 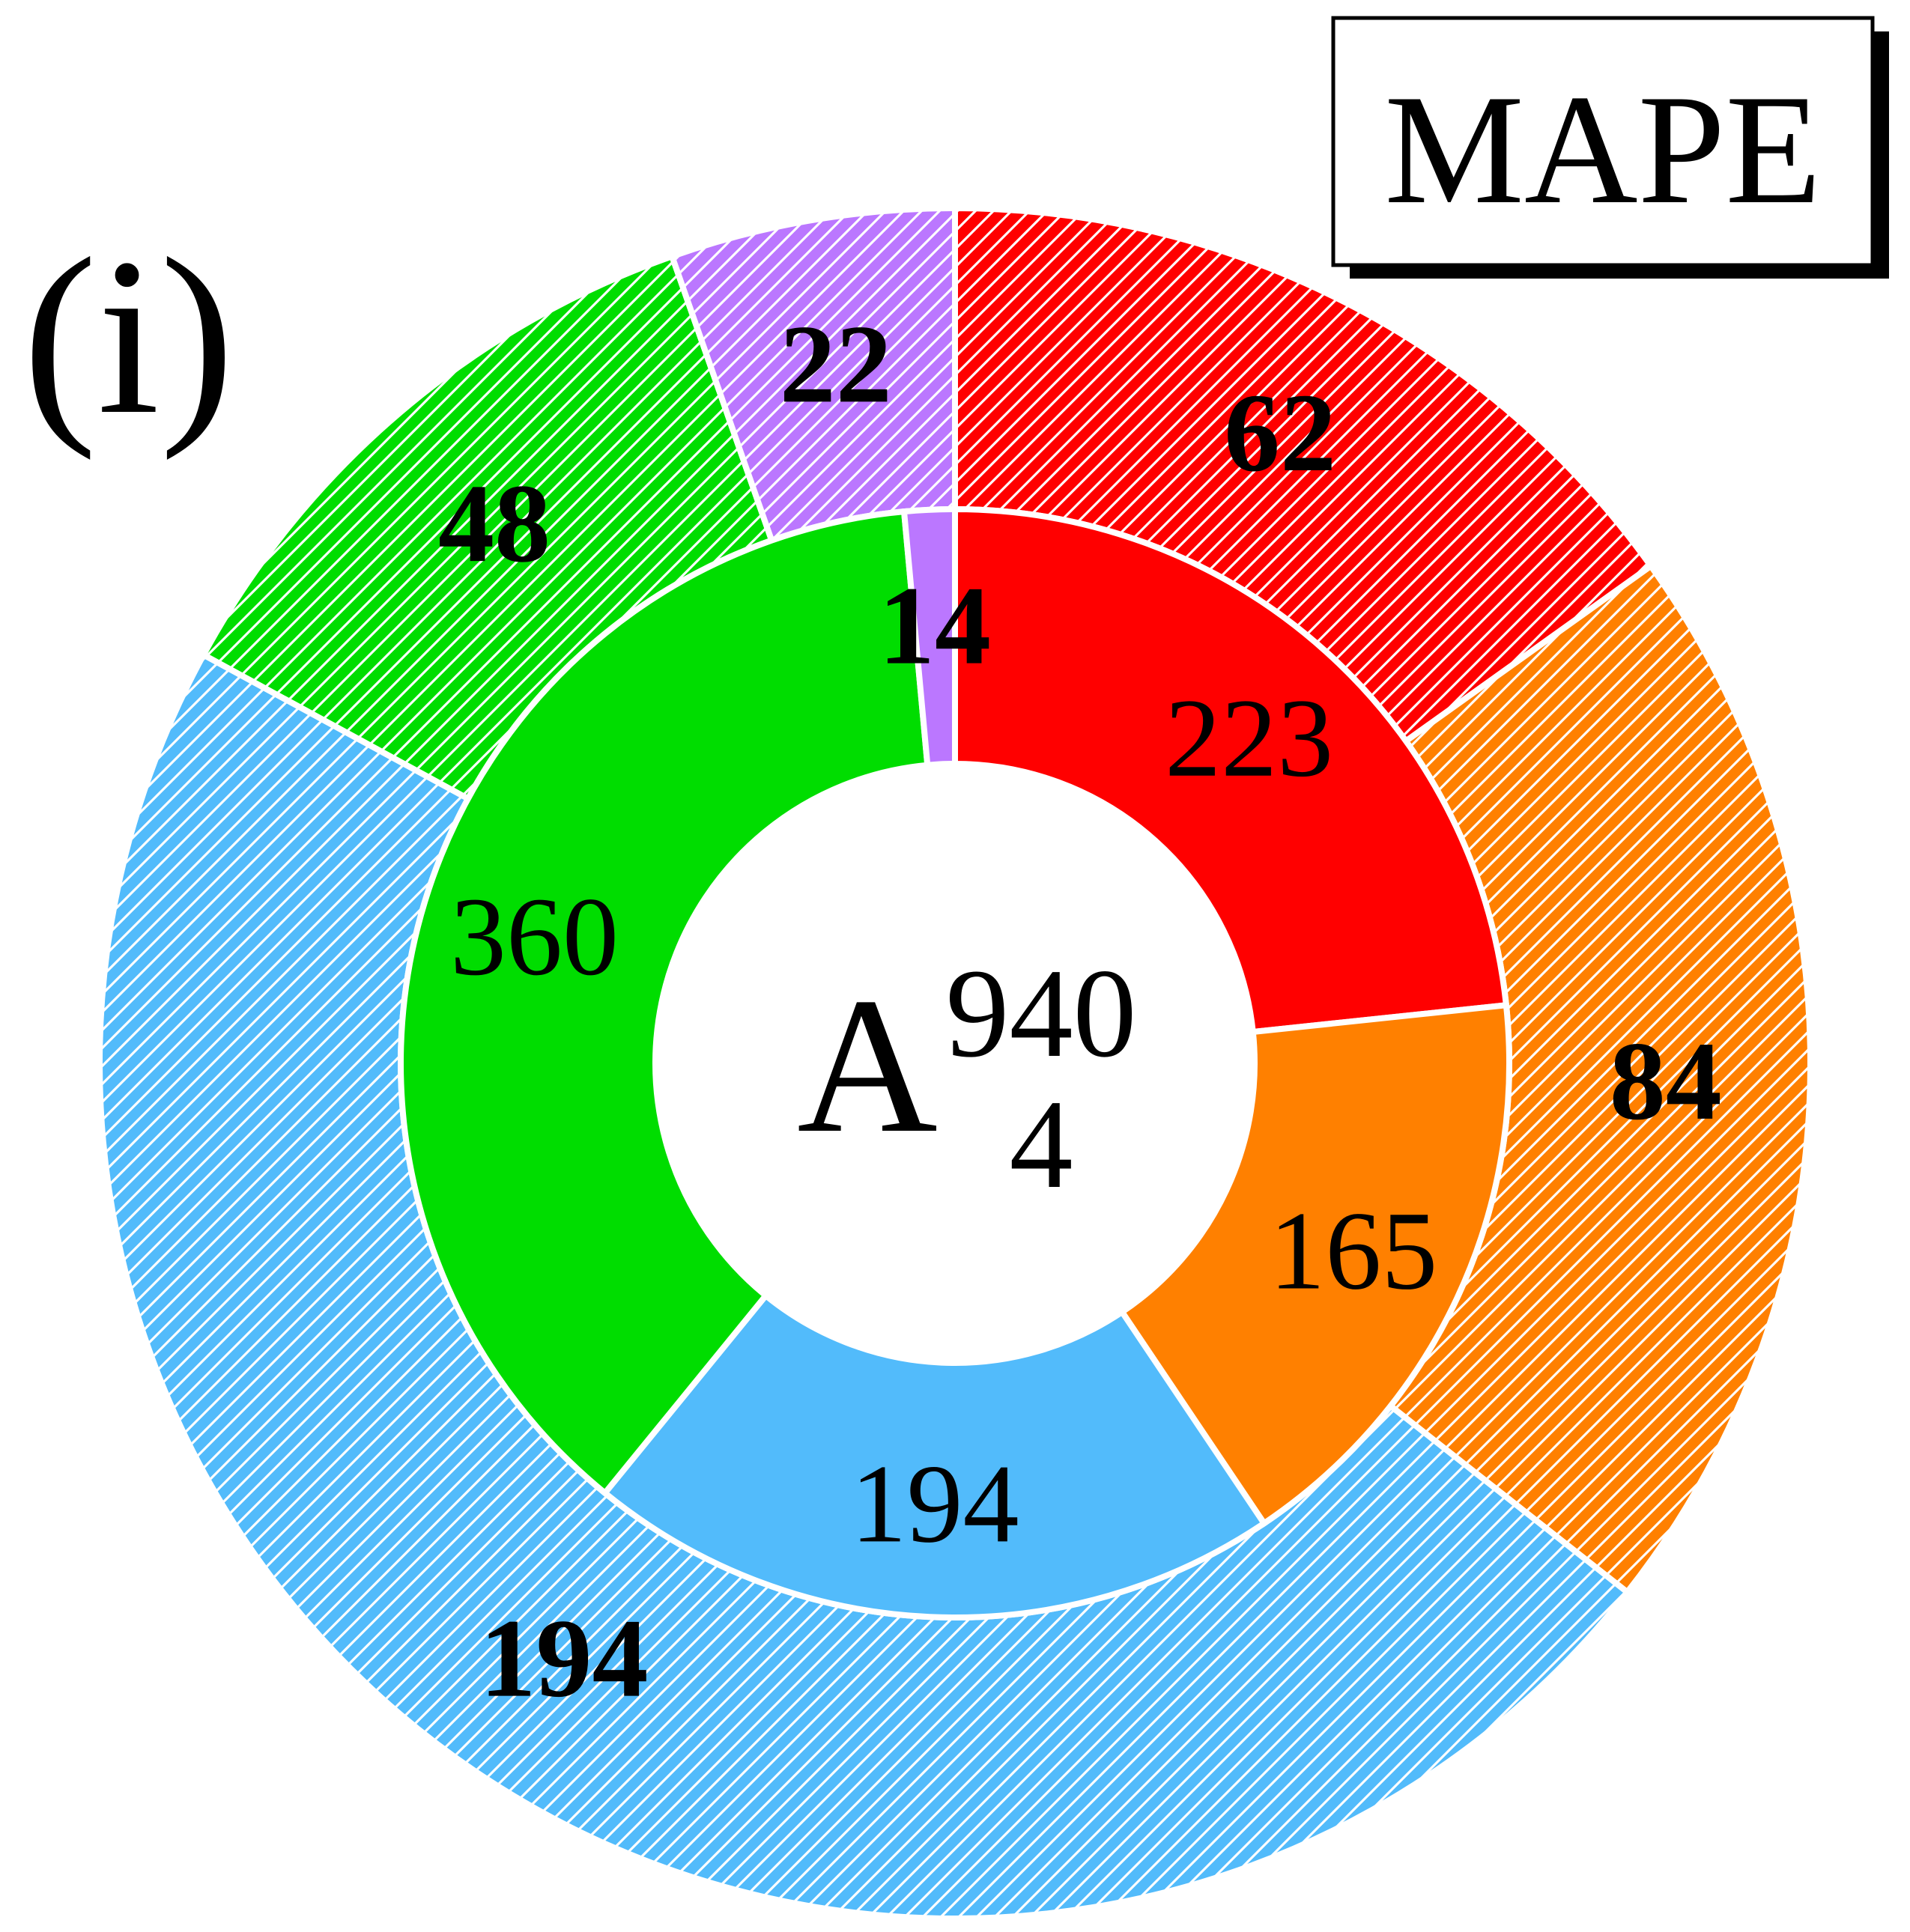 I want to click on panel-label: (i), so click(x=128, y=336).